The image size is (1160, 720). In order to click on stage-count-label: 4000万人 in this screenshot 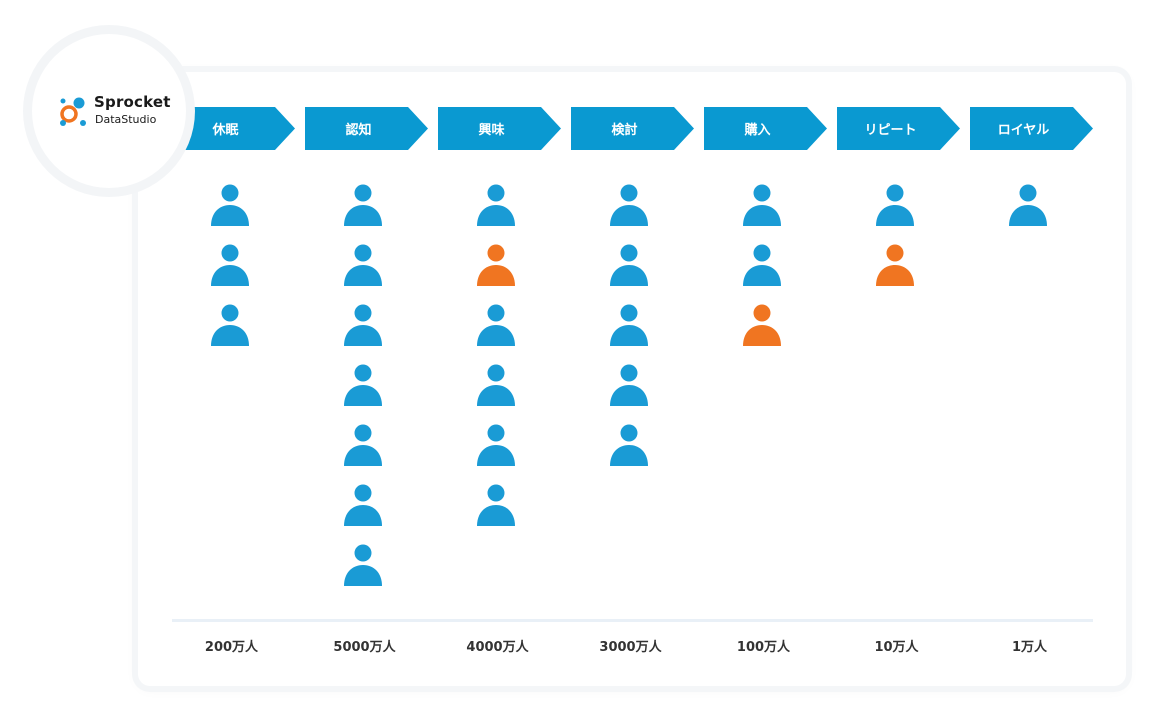, I will do `click(497, 647)`.